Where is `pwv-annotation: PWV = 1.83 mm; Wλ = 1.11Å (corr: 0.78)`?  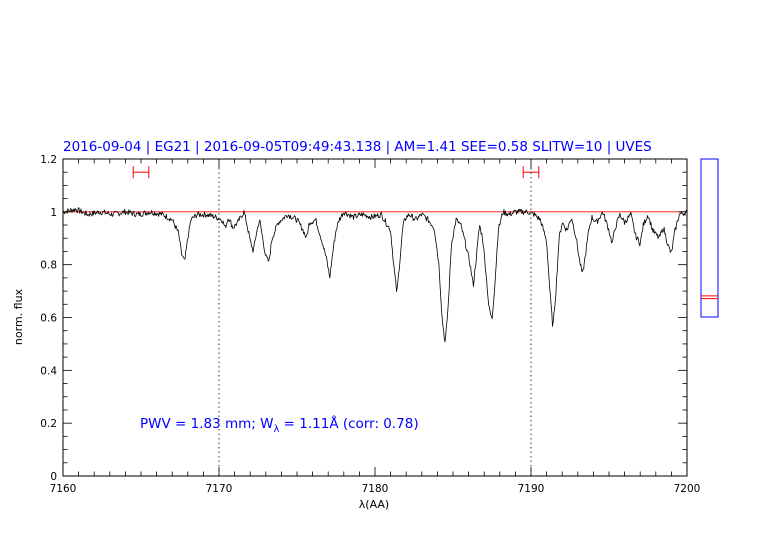 pwv-annotation: PWV = 1.83 mm; Wλ = 1.11Å (corr: 0.78) is located at coordinates (279, 425).